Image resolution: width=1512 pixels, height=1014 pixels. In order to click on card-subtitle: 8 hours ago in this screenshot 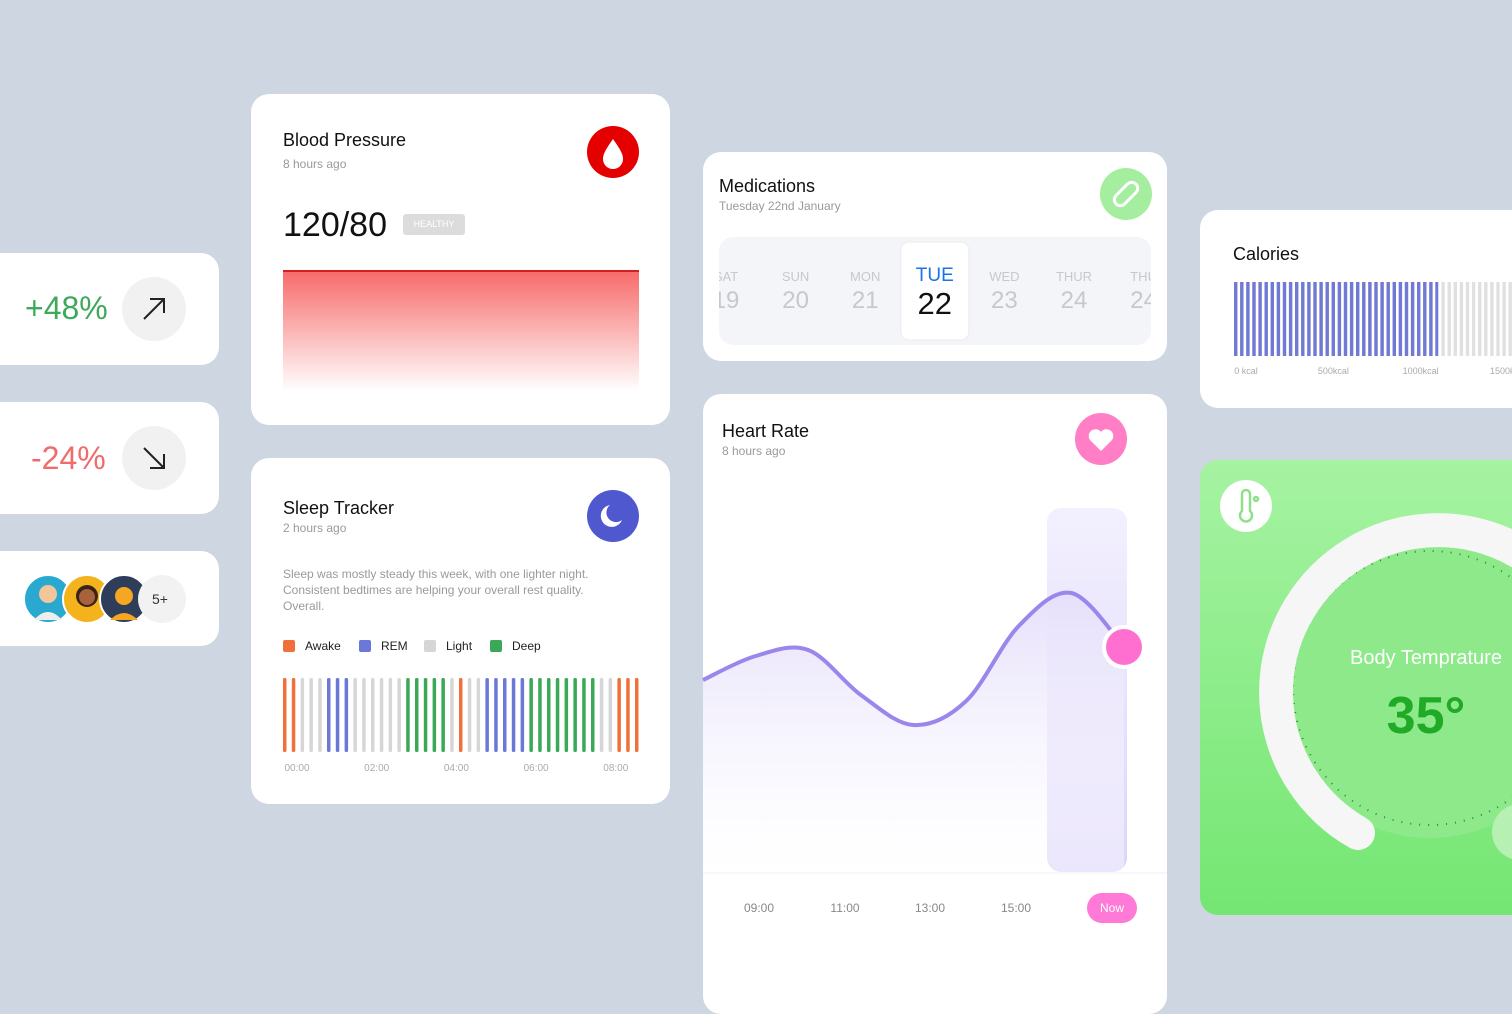, I will do `click(754, 451)`.